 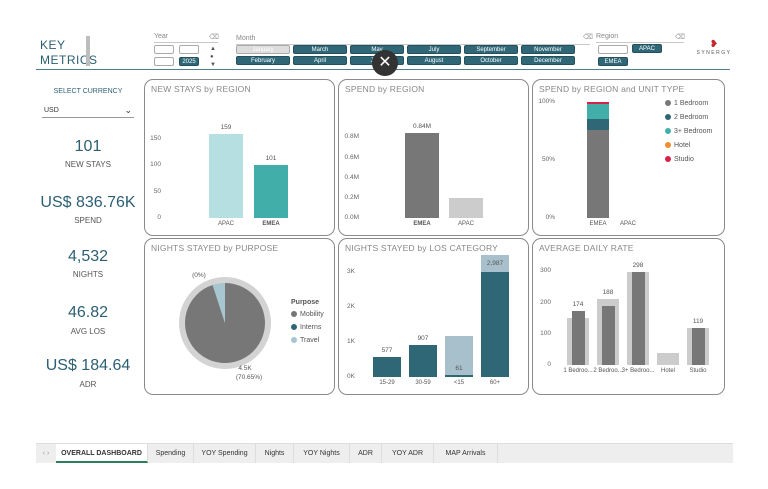 I want to click on tab-nights: Nights, so click(x=275, y=453).